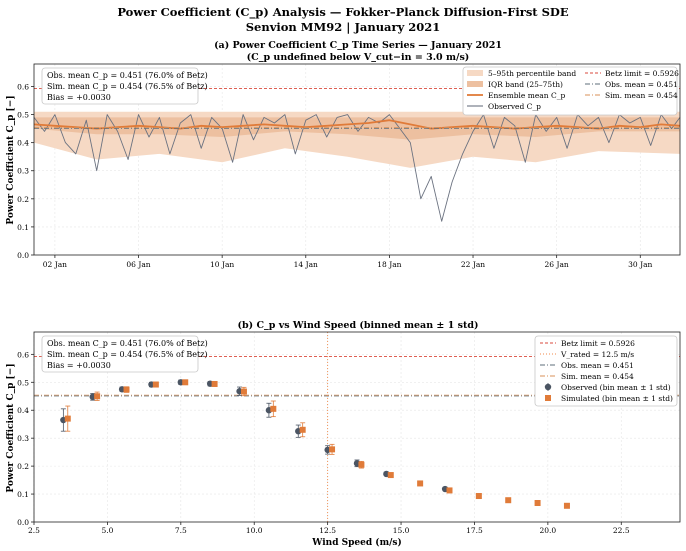 Image resolution: width=686 pixels, height=551 pixels. I want to click on panel-a-ytick-label: 0.4, so click(23, 143).